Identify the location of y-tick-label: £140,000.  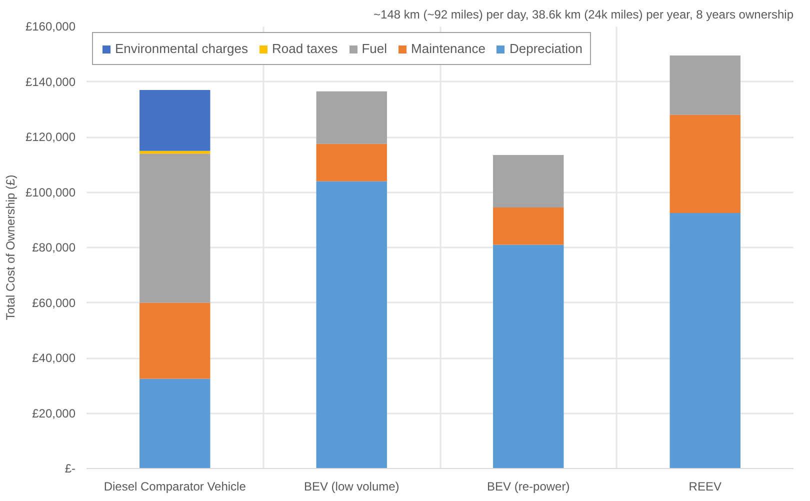
(50, 81).